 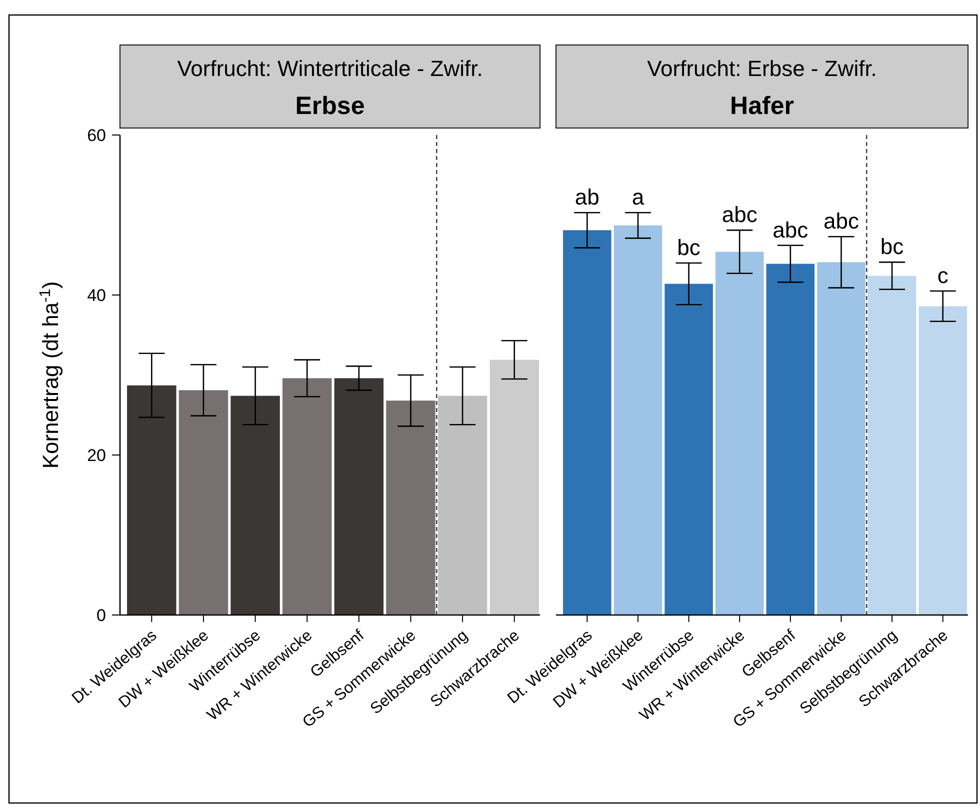 I want to click on data-label: a, so click(x=638, y=197).